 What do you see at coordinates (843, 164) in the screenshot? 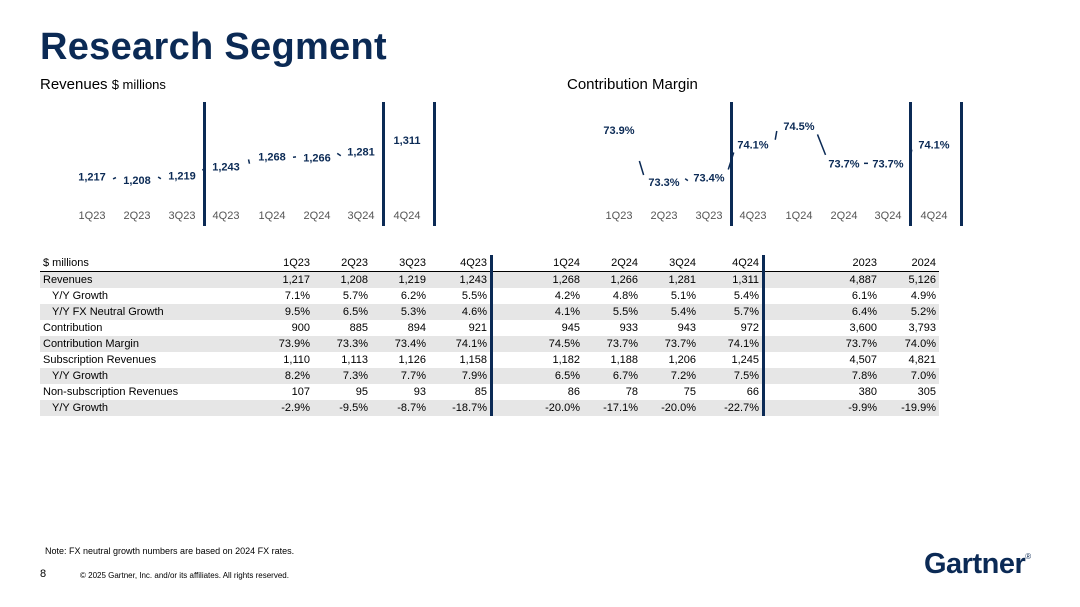
I see `data-label: 73.7%` at bounding box center [843, 164].